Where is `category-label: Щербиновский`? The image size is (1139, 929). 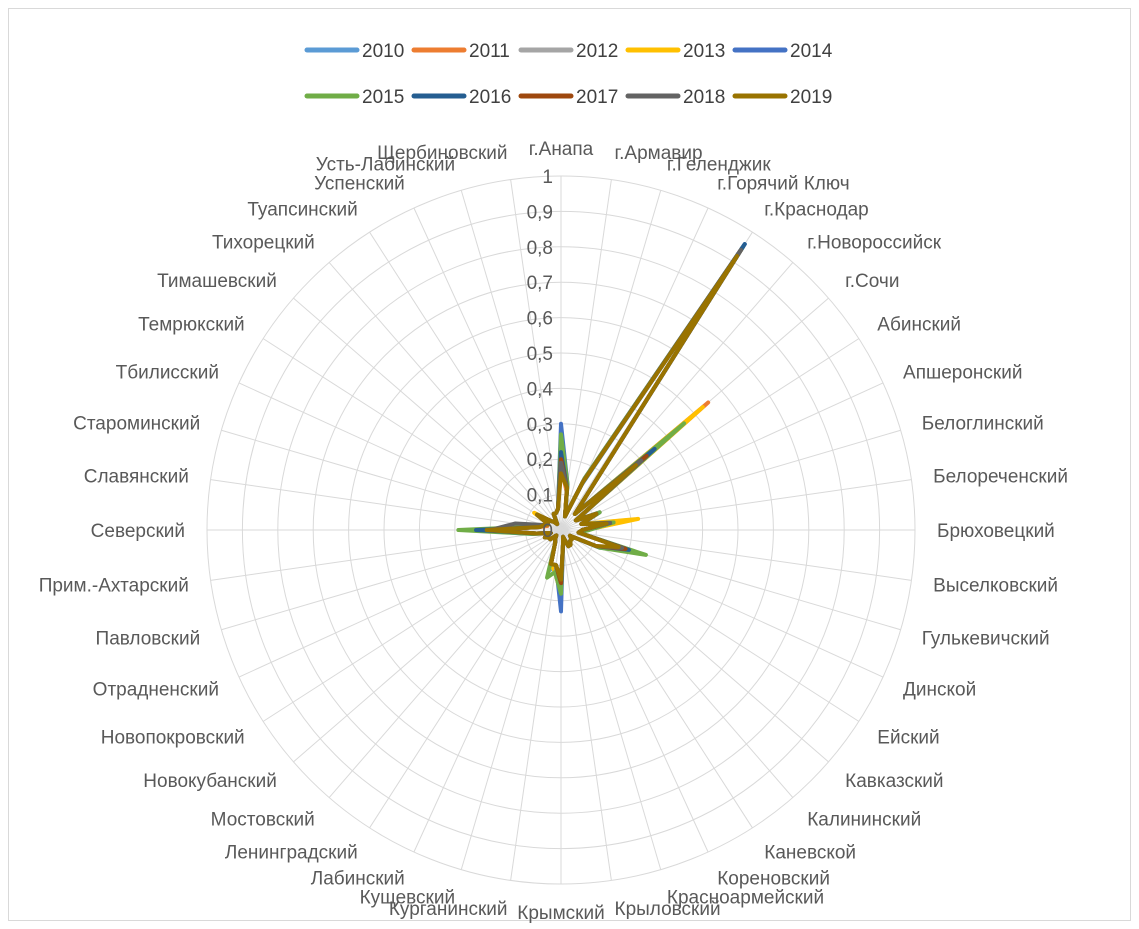 category-label: Щербиновский is located at coordinates (442, 153).